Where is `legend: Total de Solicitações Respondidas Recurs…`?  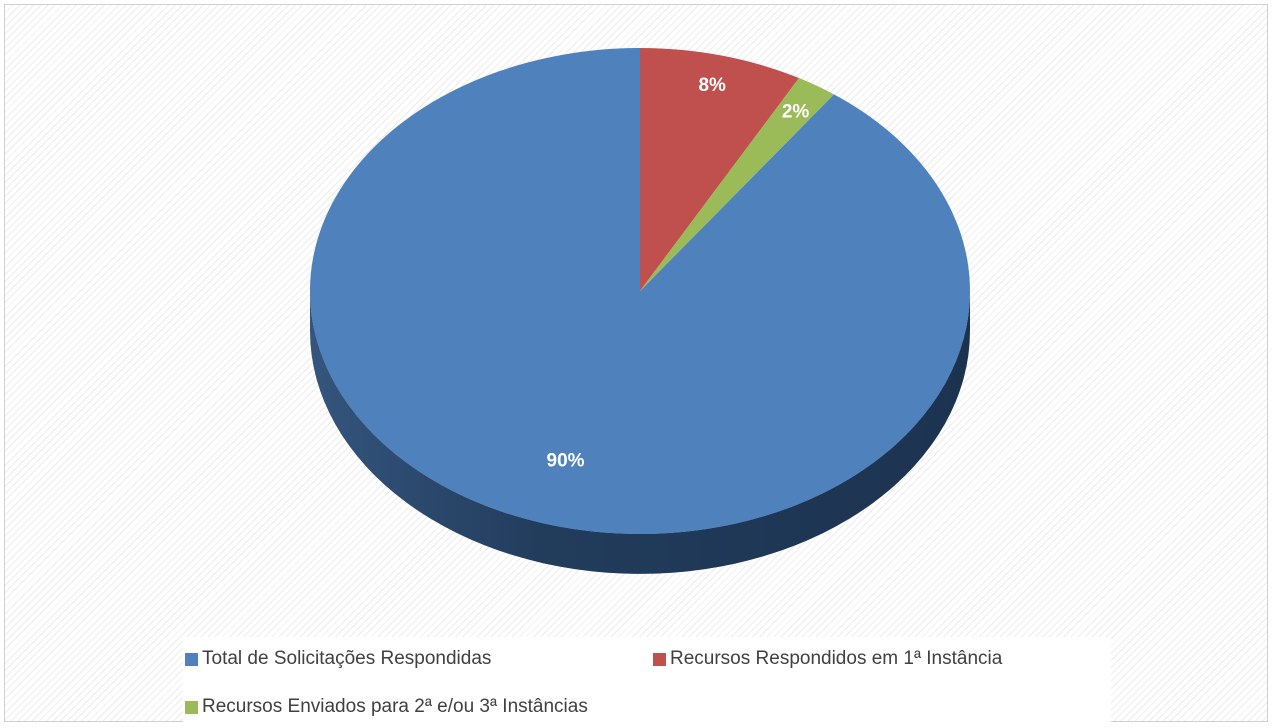
legend: Total de Solicitações Respondidas Recurs… is located at coordinates (647, 682).